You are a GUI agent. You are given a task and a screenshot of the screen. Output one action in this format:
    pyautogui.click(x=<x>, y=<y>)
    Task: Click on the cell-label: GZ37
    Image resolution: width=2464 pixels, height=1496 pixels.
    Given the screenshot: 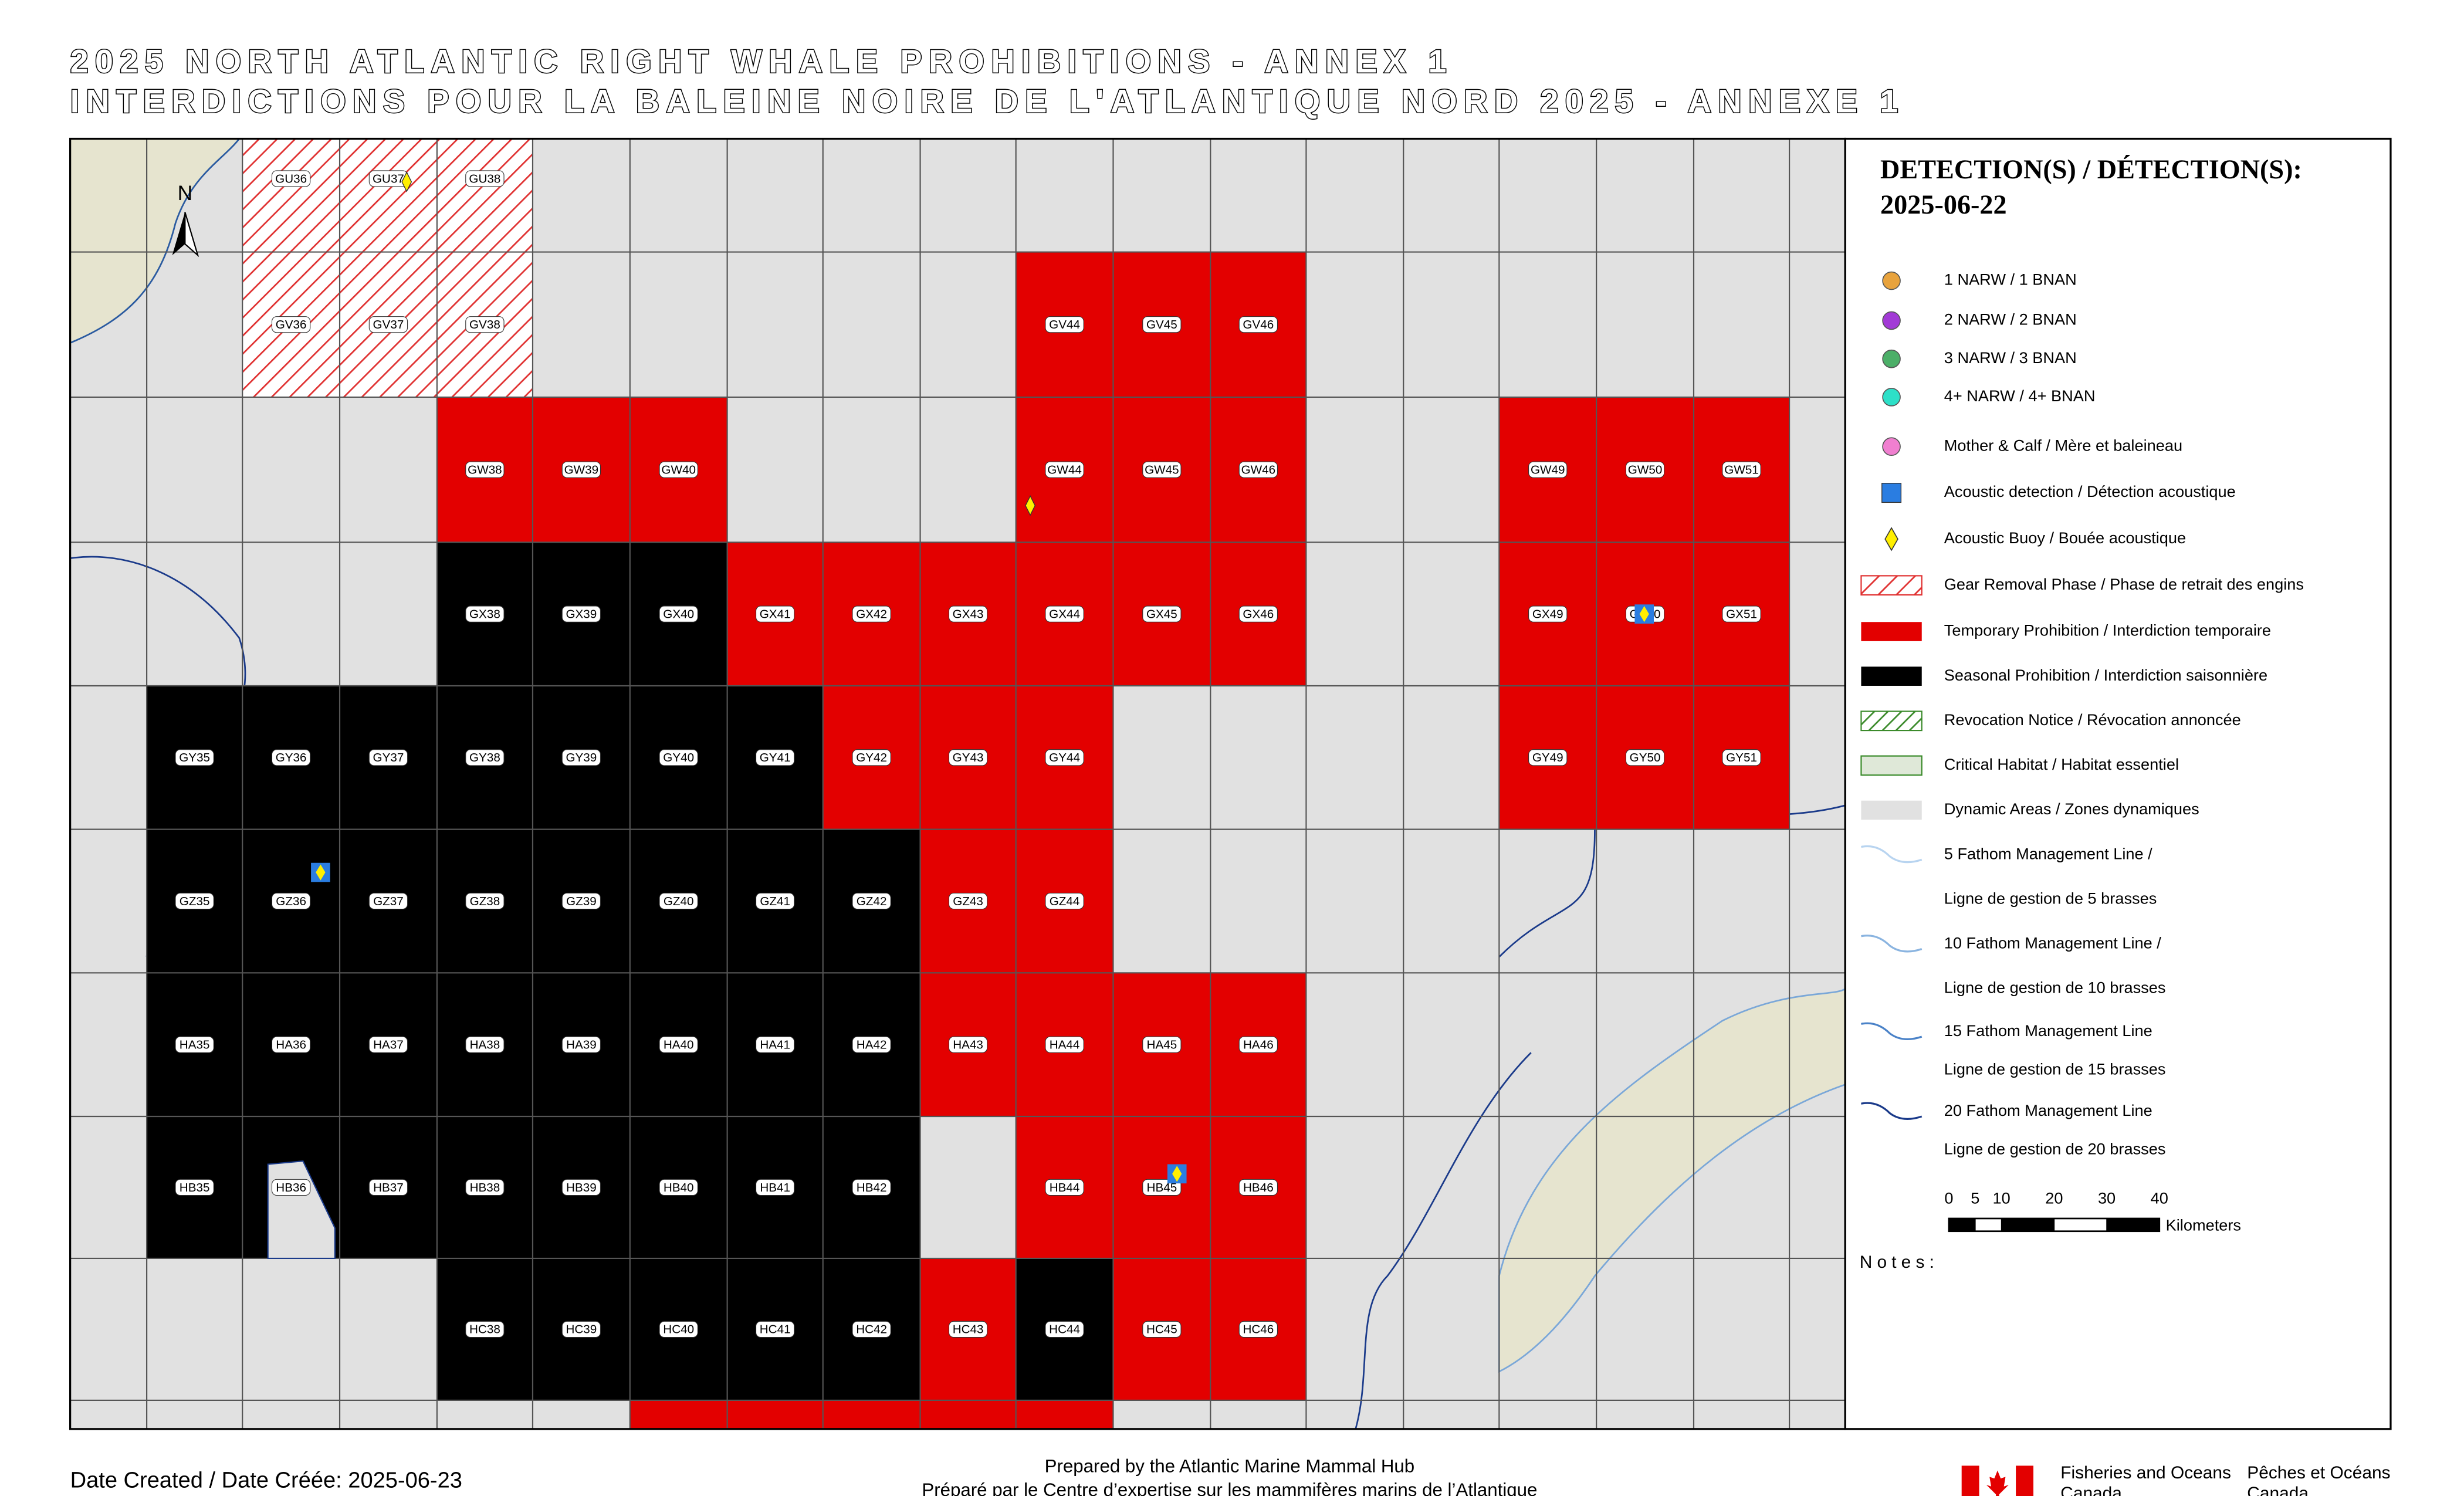 What is the action you would take?
    pyautogui.click(x=388, y=901)
    